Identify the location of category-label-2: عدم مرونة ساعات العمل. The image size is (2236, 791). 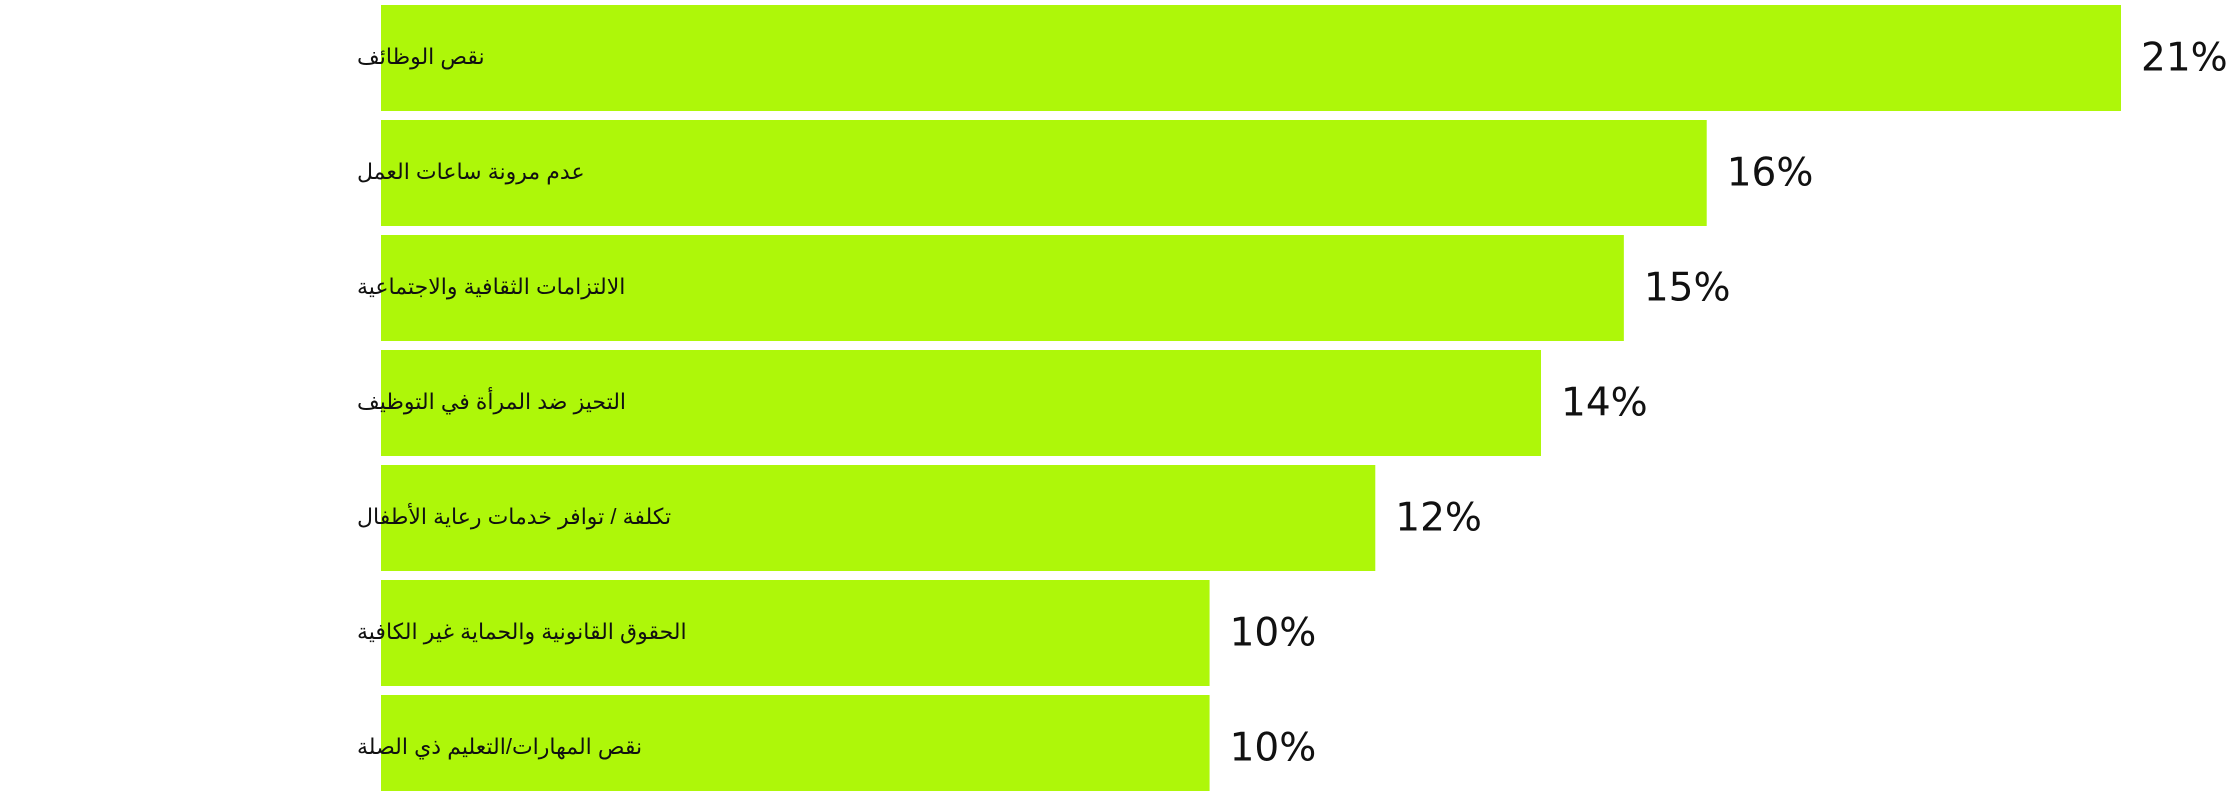
(471, 171).